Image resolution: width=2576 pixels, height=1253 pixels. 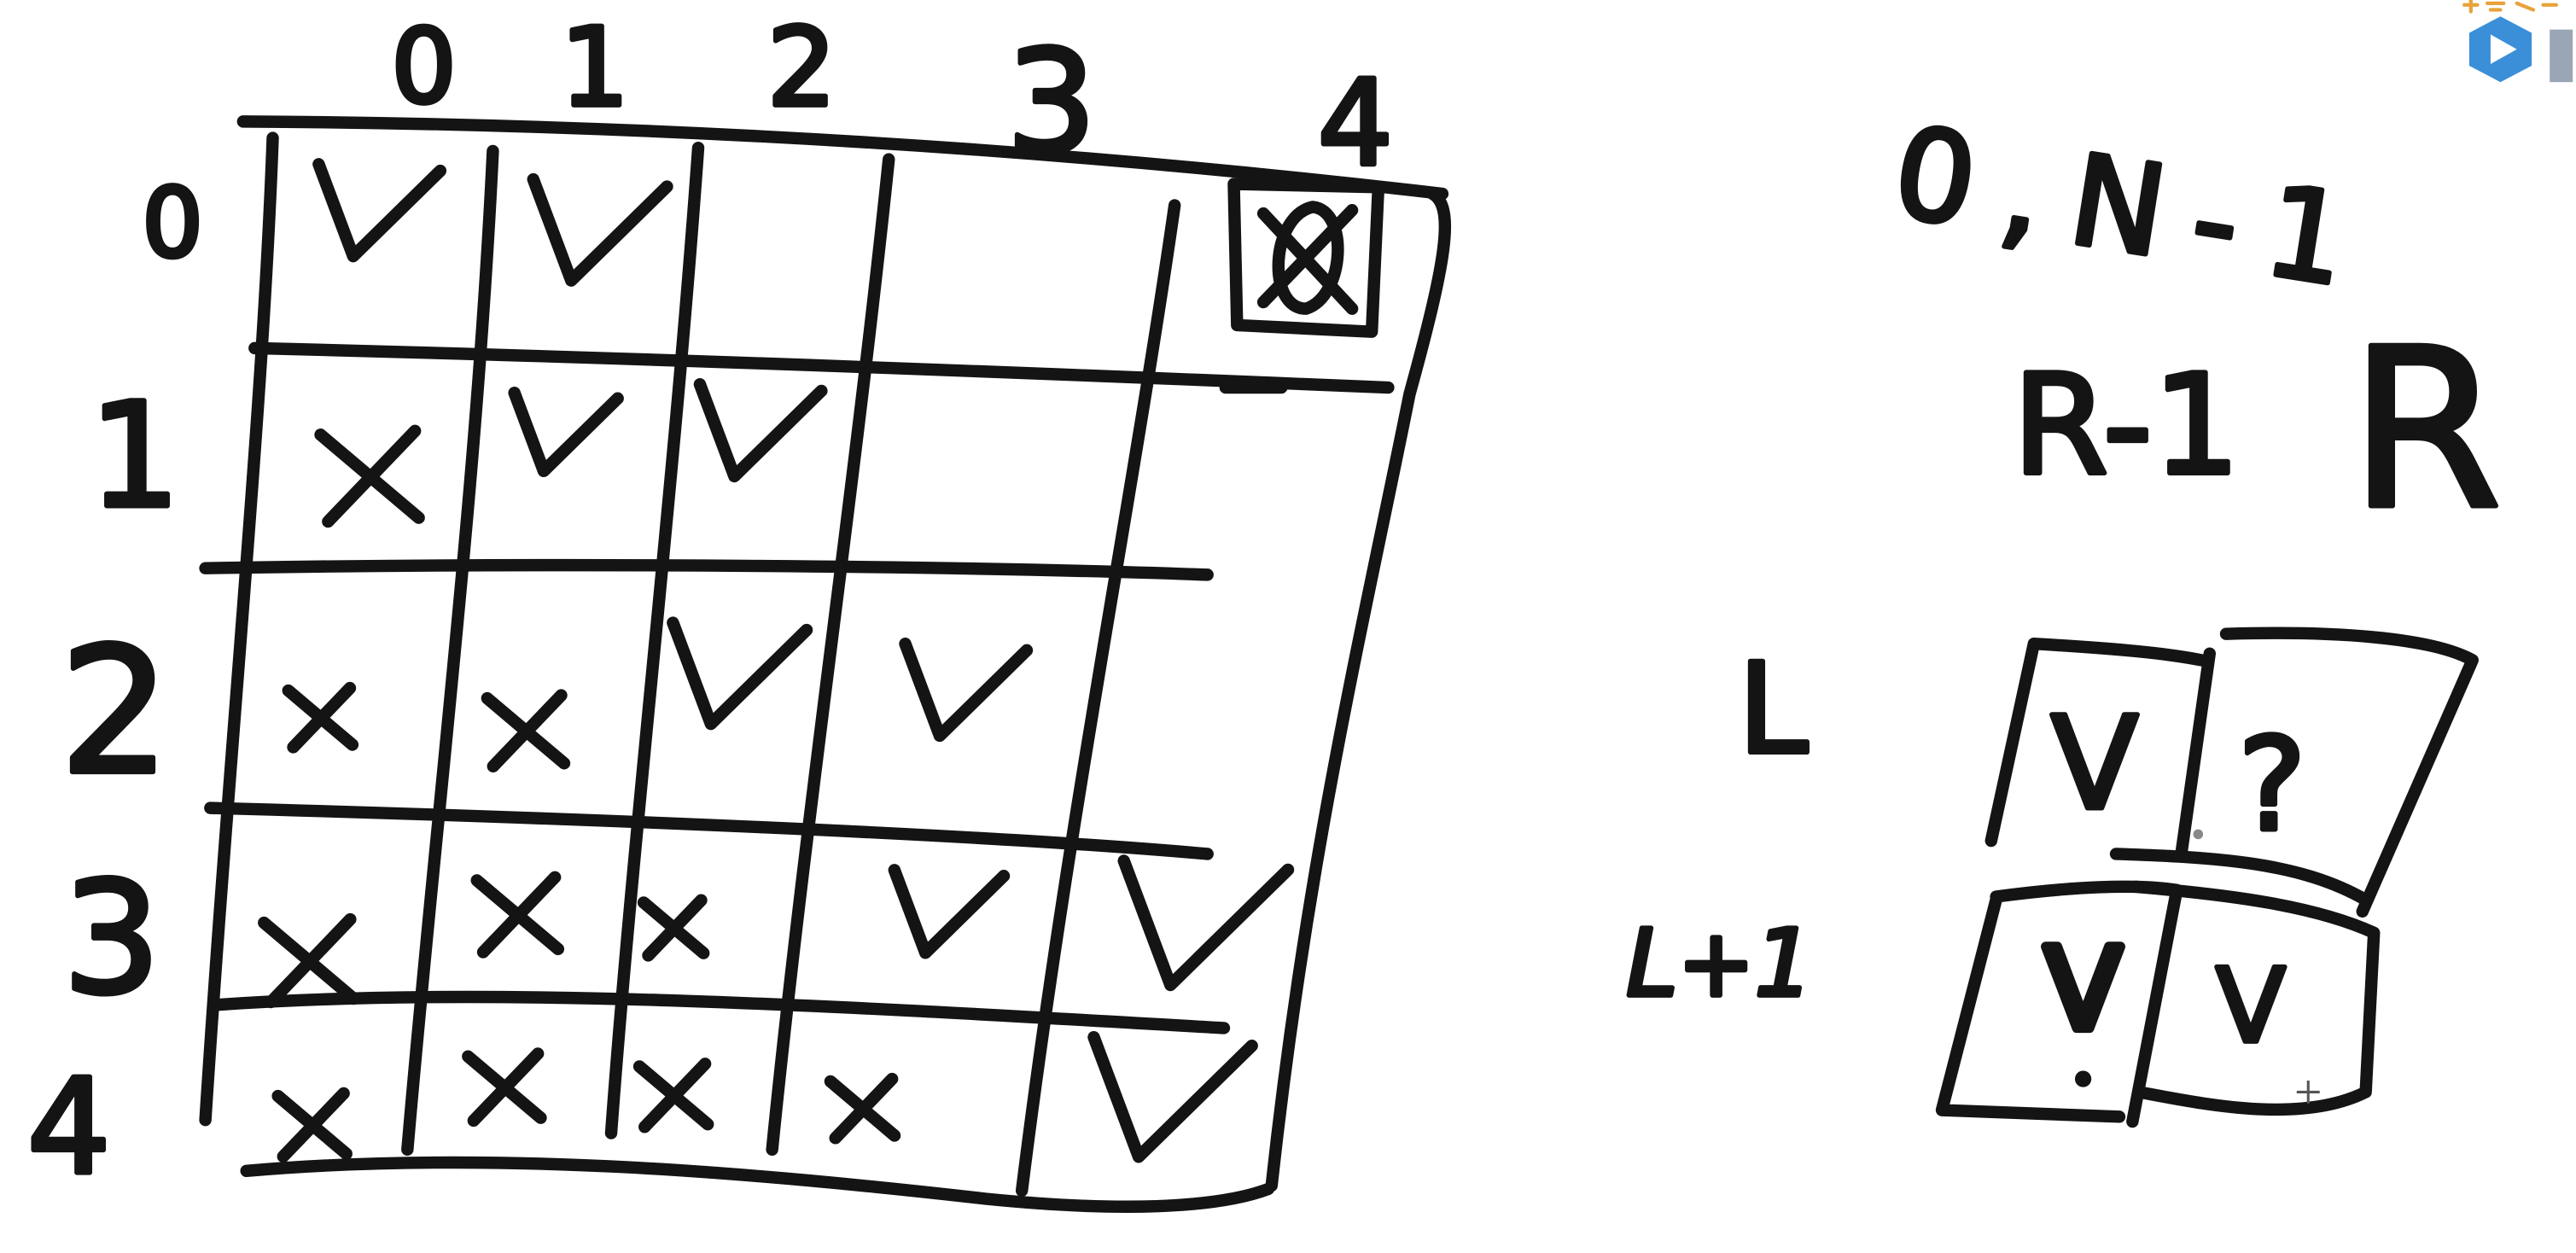 I want to click on grid-border-bottom, so click(x=757, y=1184).